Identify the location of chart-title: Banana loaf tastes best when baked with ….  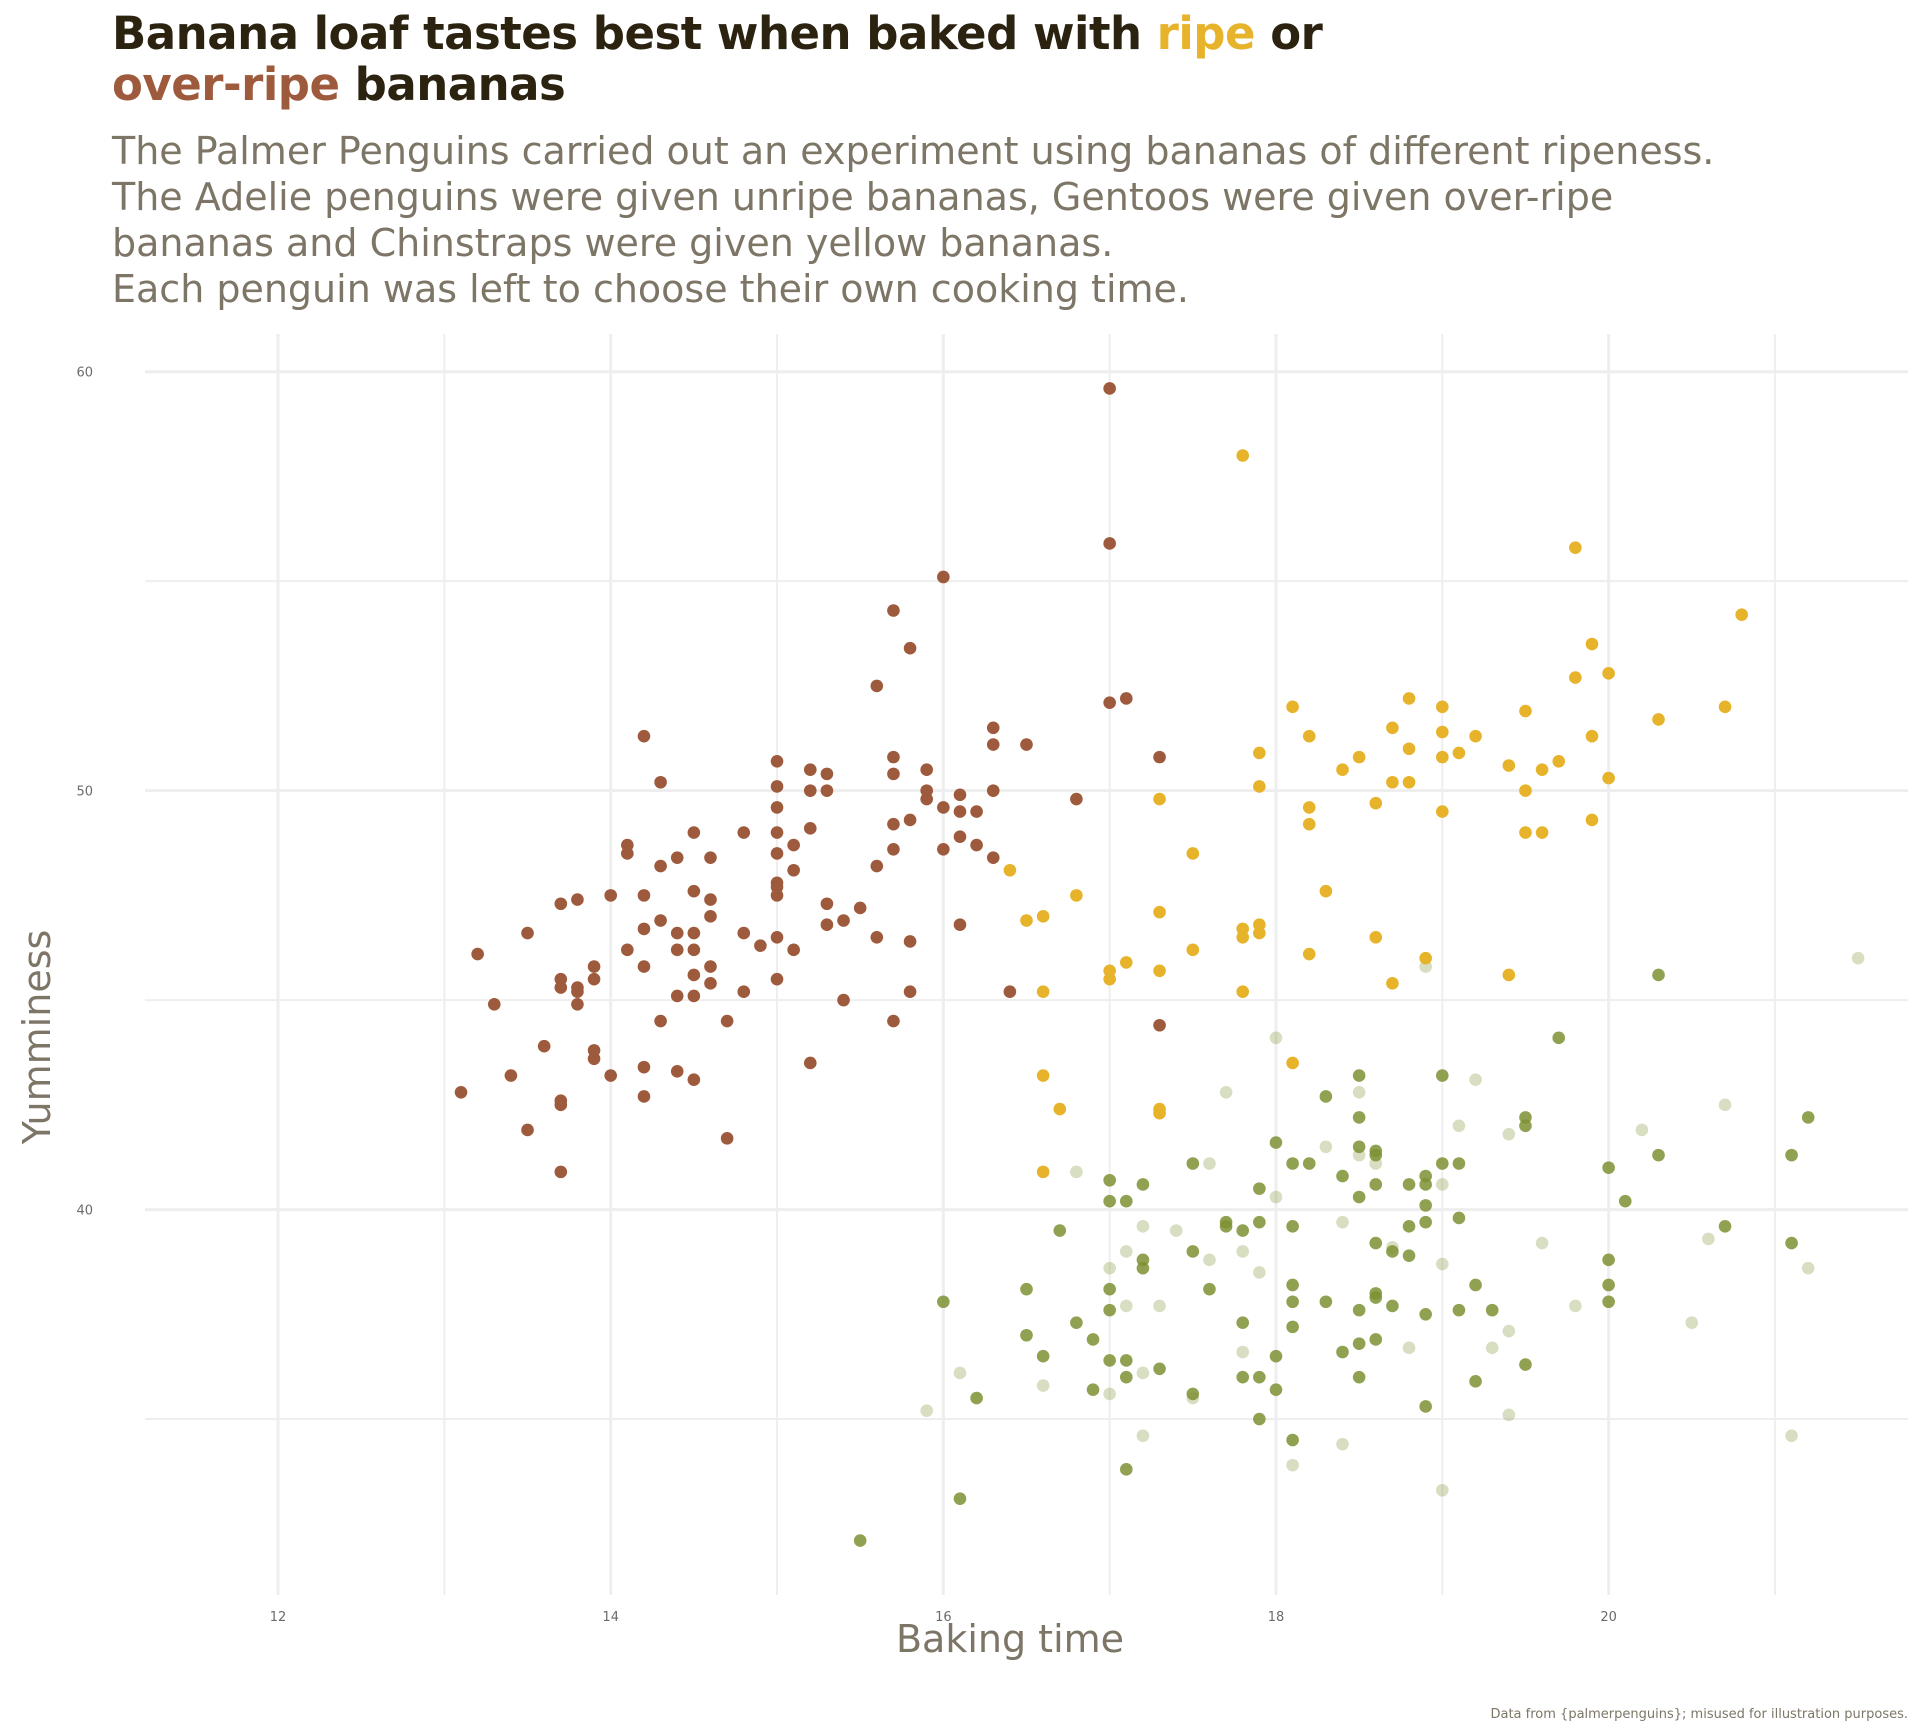
(717, 59).